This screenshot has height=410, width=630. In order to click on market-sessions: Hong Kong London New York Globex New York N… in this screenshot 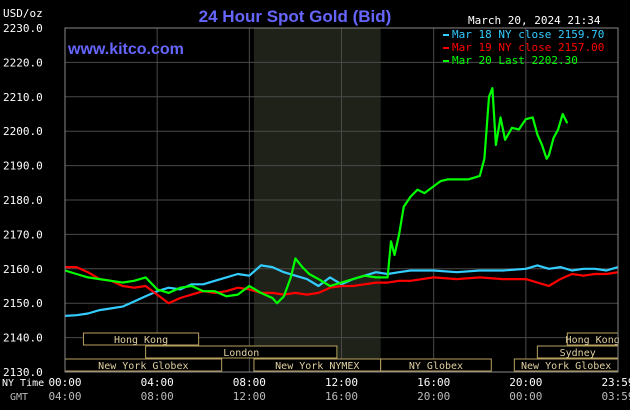, I will do `click(342, 352)`.